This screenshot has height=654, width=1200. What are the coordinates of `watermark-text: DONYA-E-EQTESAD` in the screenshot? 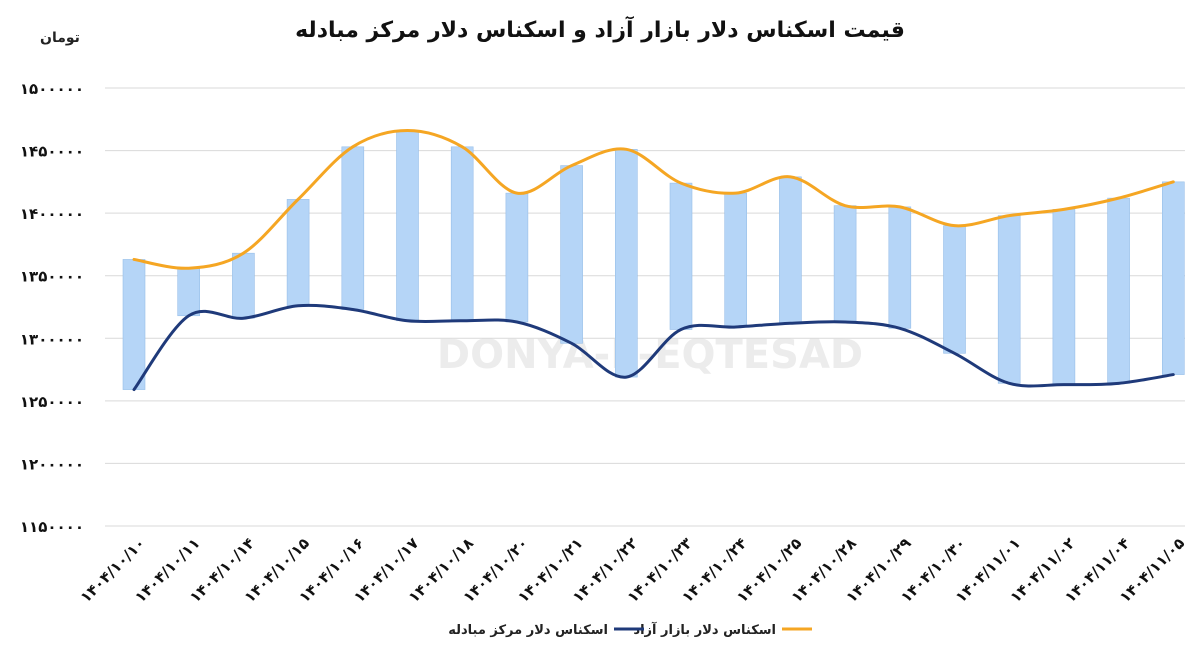 It's located at (650, 355).